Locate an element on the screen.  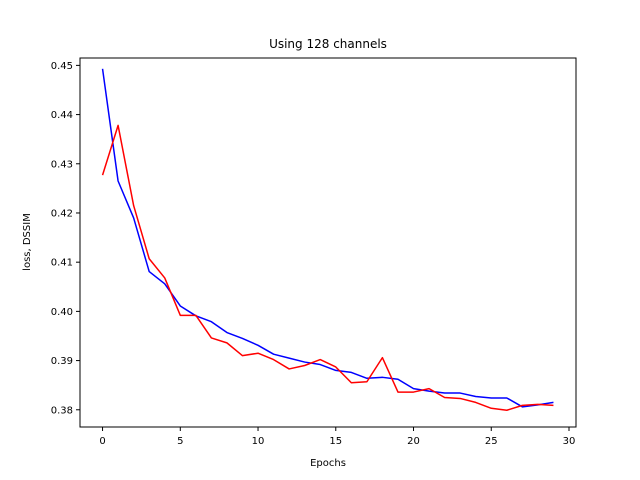
x-tick-label: 15 is located at coordinates (335, 441).